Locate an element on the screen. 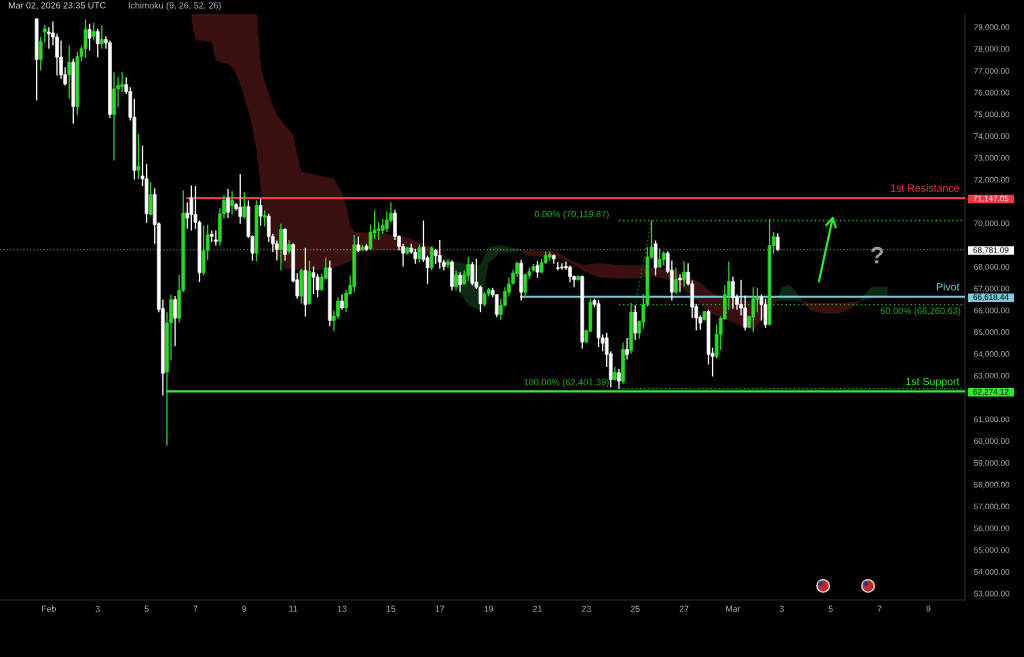 The image size is (1024, 657). chart-title: Mar 02, 2026 23:35 UTC is located at coordinates (57, 6).